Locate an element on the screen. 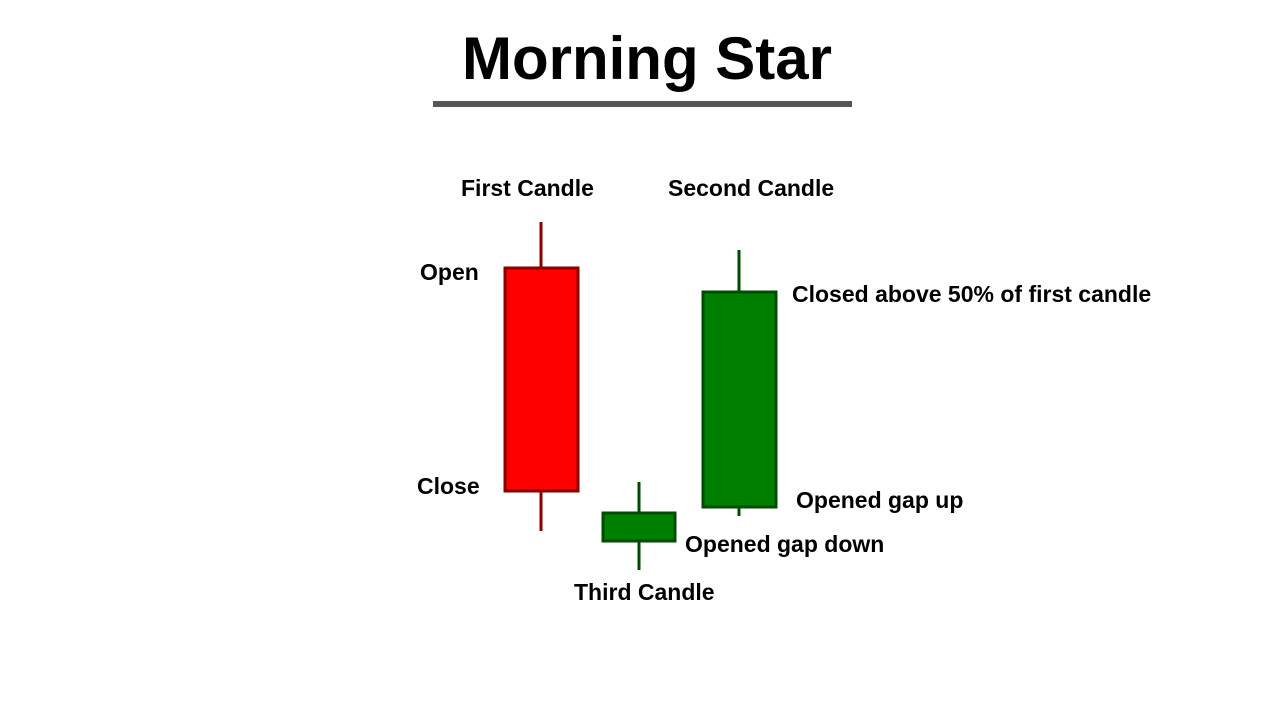  second-candle is located at coordinates (739, 383).